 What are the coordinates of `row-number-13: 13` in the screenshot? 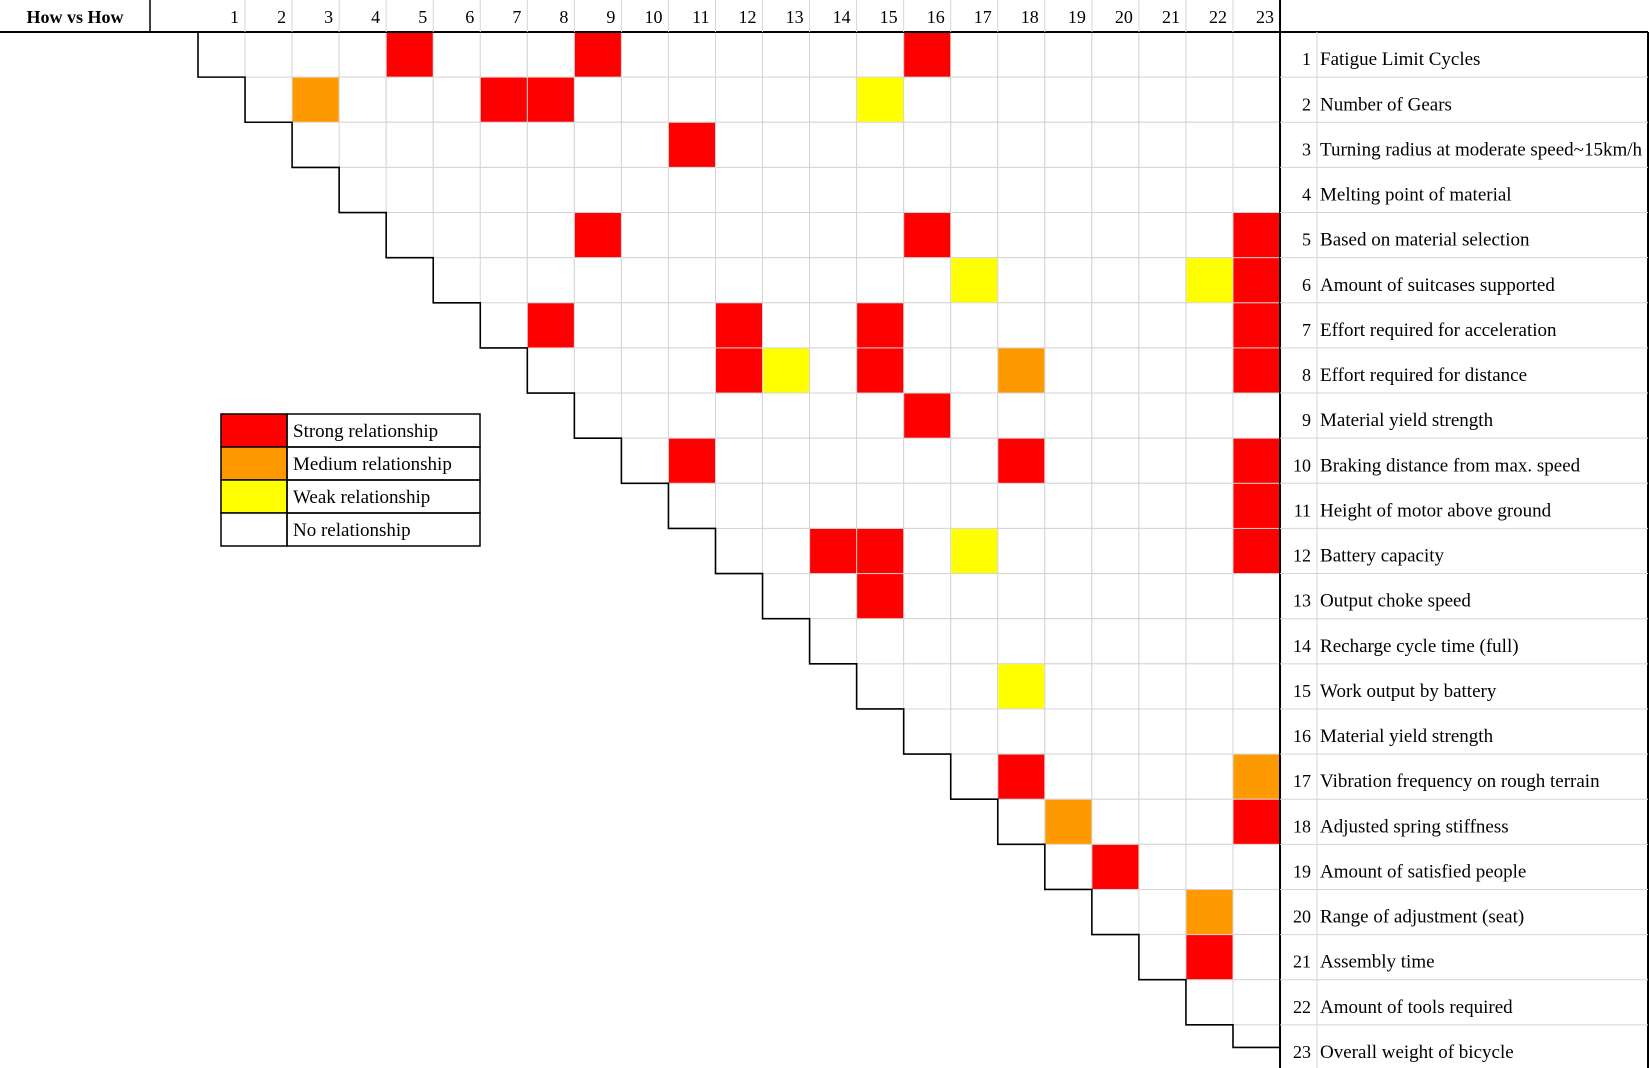 It's located at (1302, 601).